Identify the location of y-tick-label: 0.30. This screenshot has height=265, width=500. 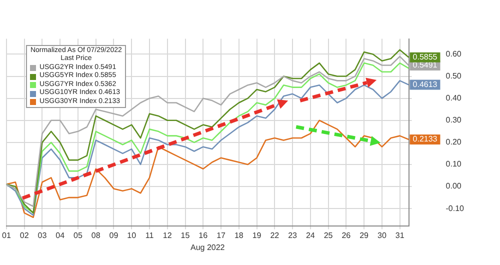
(454, 120).